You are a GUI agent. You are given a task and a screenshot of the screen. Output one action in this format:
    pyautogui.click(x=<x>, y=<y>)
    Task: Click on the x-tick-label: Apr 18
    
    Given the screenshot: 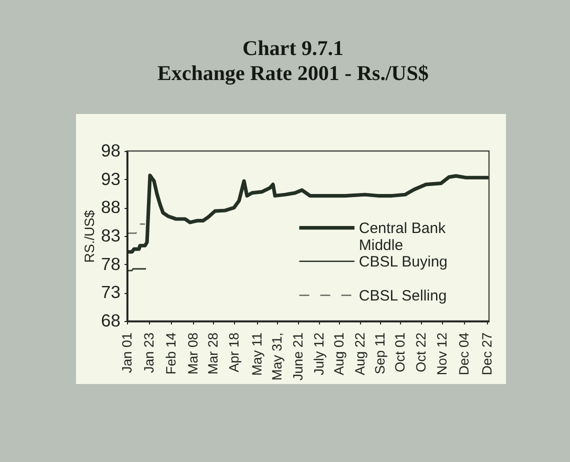 What is the action you would take?
    pyautogui.click(x=234, y=352)
    